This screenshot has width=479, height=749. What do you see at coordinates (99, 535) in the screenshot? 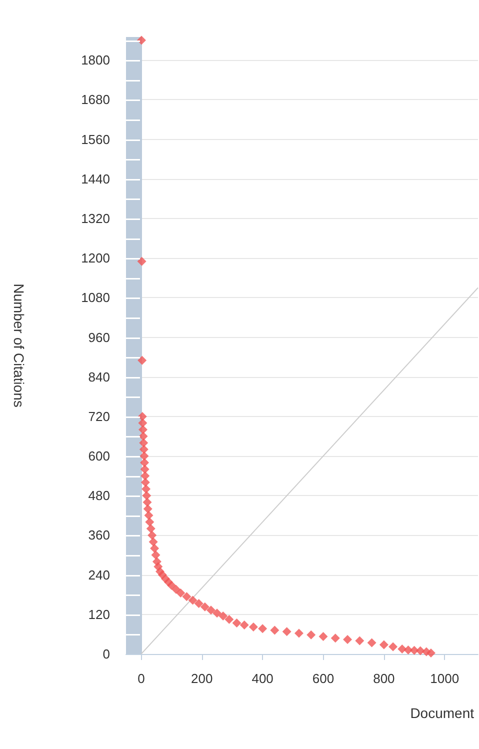
I see `y-tick-label: 360` at bounding box center [99, 535].